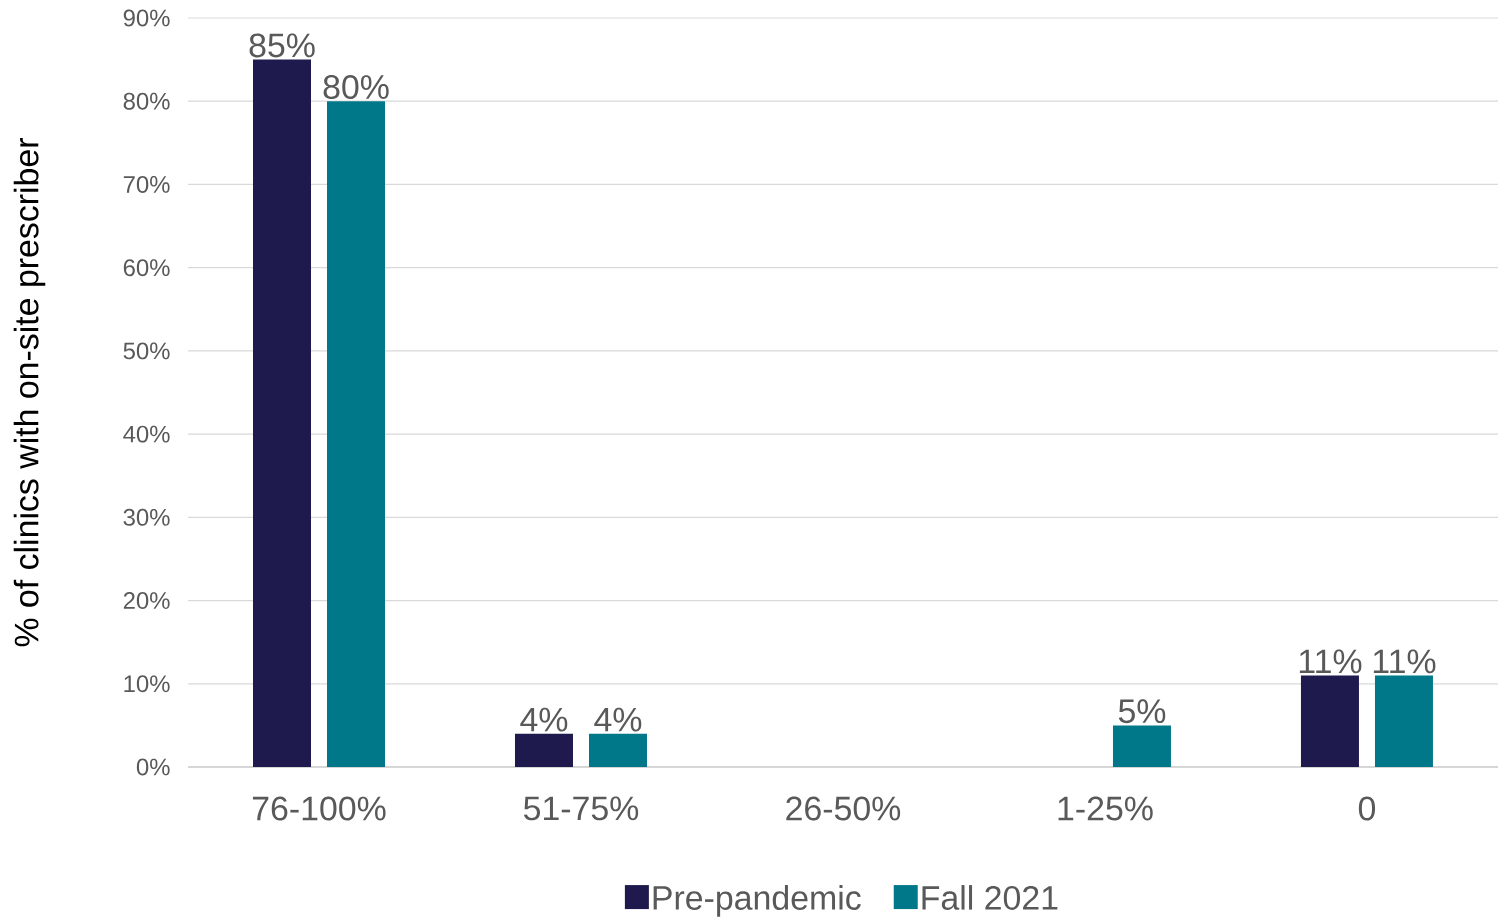  I want to click on y-tick-label: 80%, so click(146, 101).